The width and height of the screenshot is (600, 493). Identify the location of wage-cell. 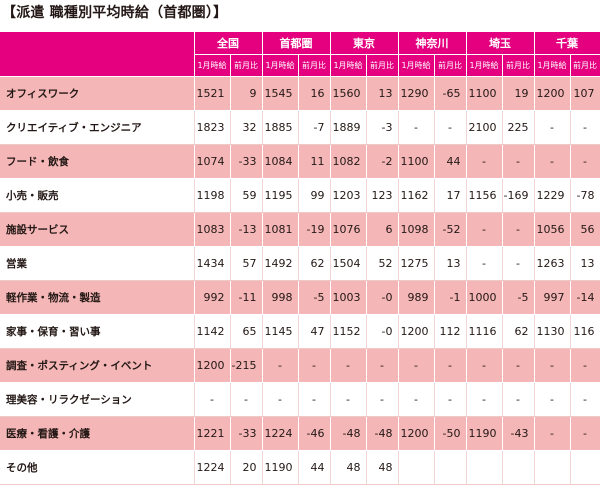
(552, 467).